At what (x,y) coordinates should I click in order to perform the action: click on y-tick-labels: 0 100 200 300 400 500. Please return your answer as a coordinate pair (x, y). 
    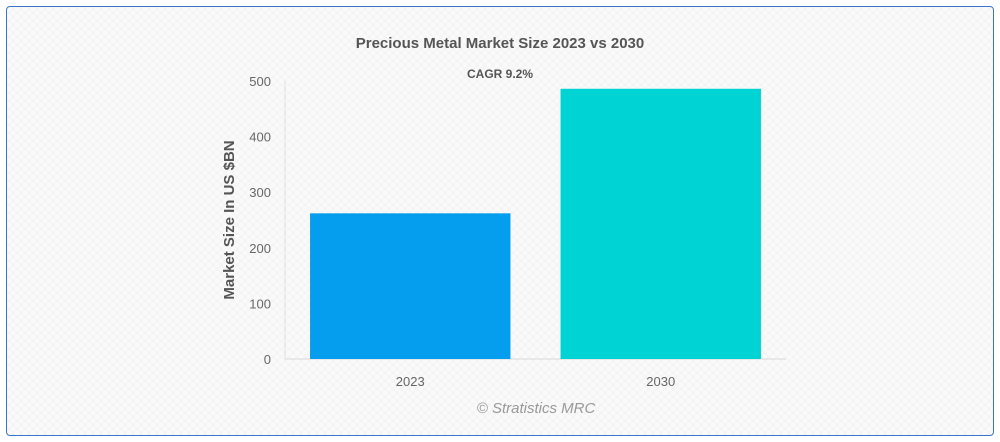
    Looking at the image, I should click on (260, 220).